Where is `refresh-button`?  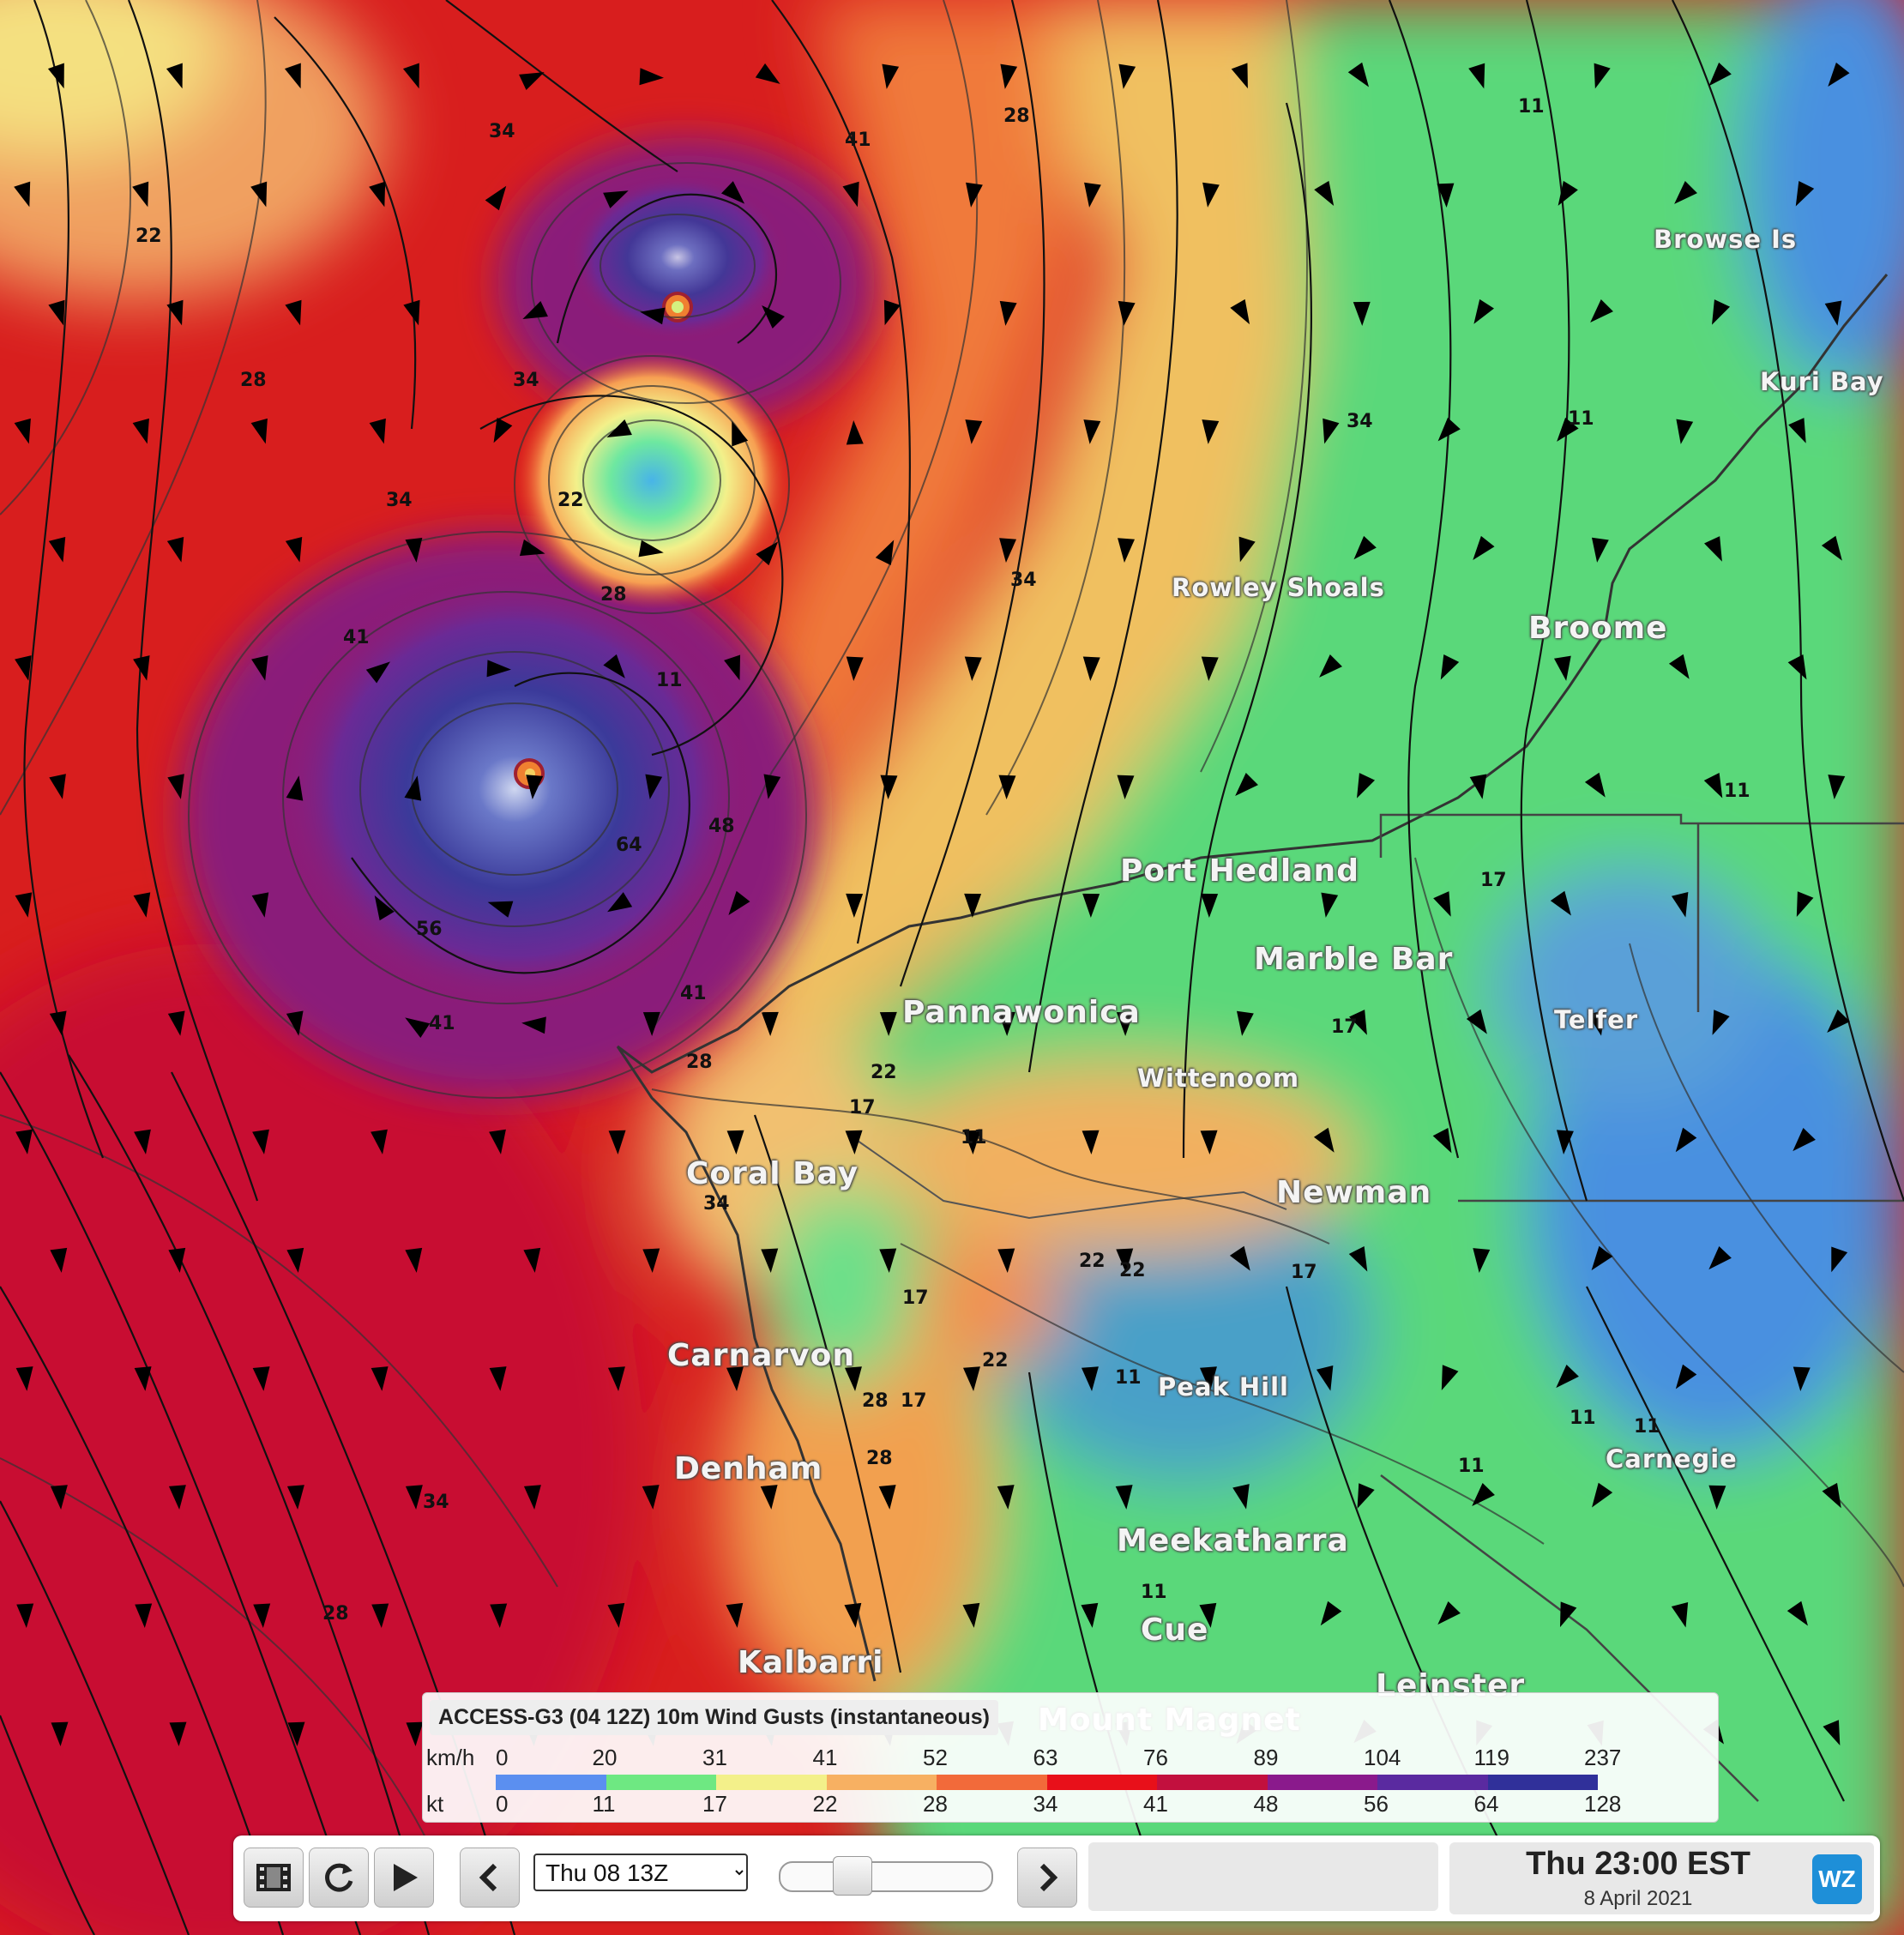 refresh-button is located at coordinates (339, 1878).